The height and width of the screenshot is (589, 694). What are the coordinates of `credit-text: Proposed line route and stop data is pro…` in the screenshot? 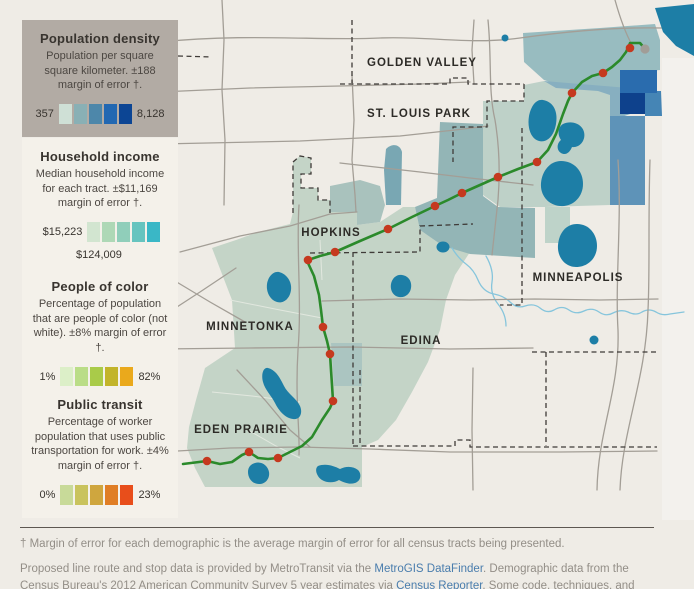 It's located at (197, 569).